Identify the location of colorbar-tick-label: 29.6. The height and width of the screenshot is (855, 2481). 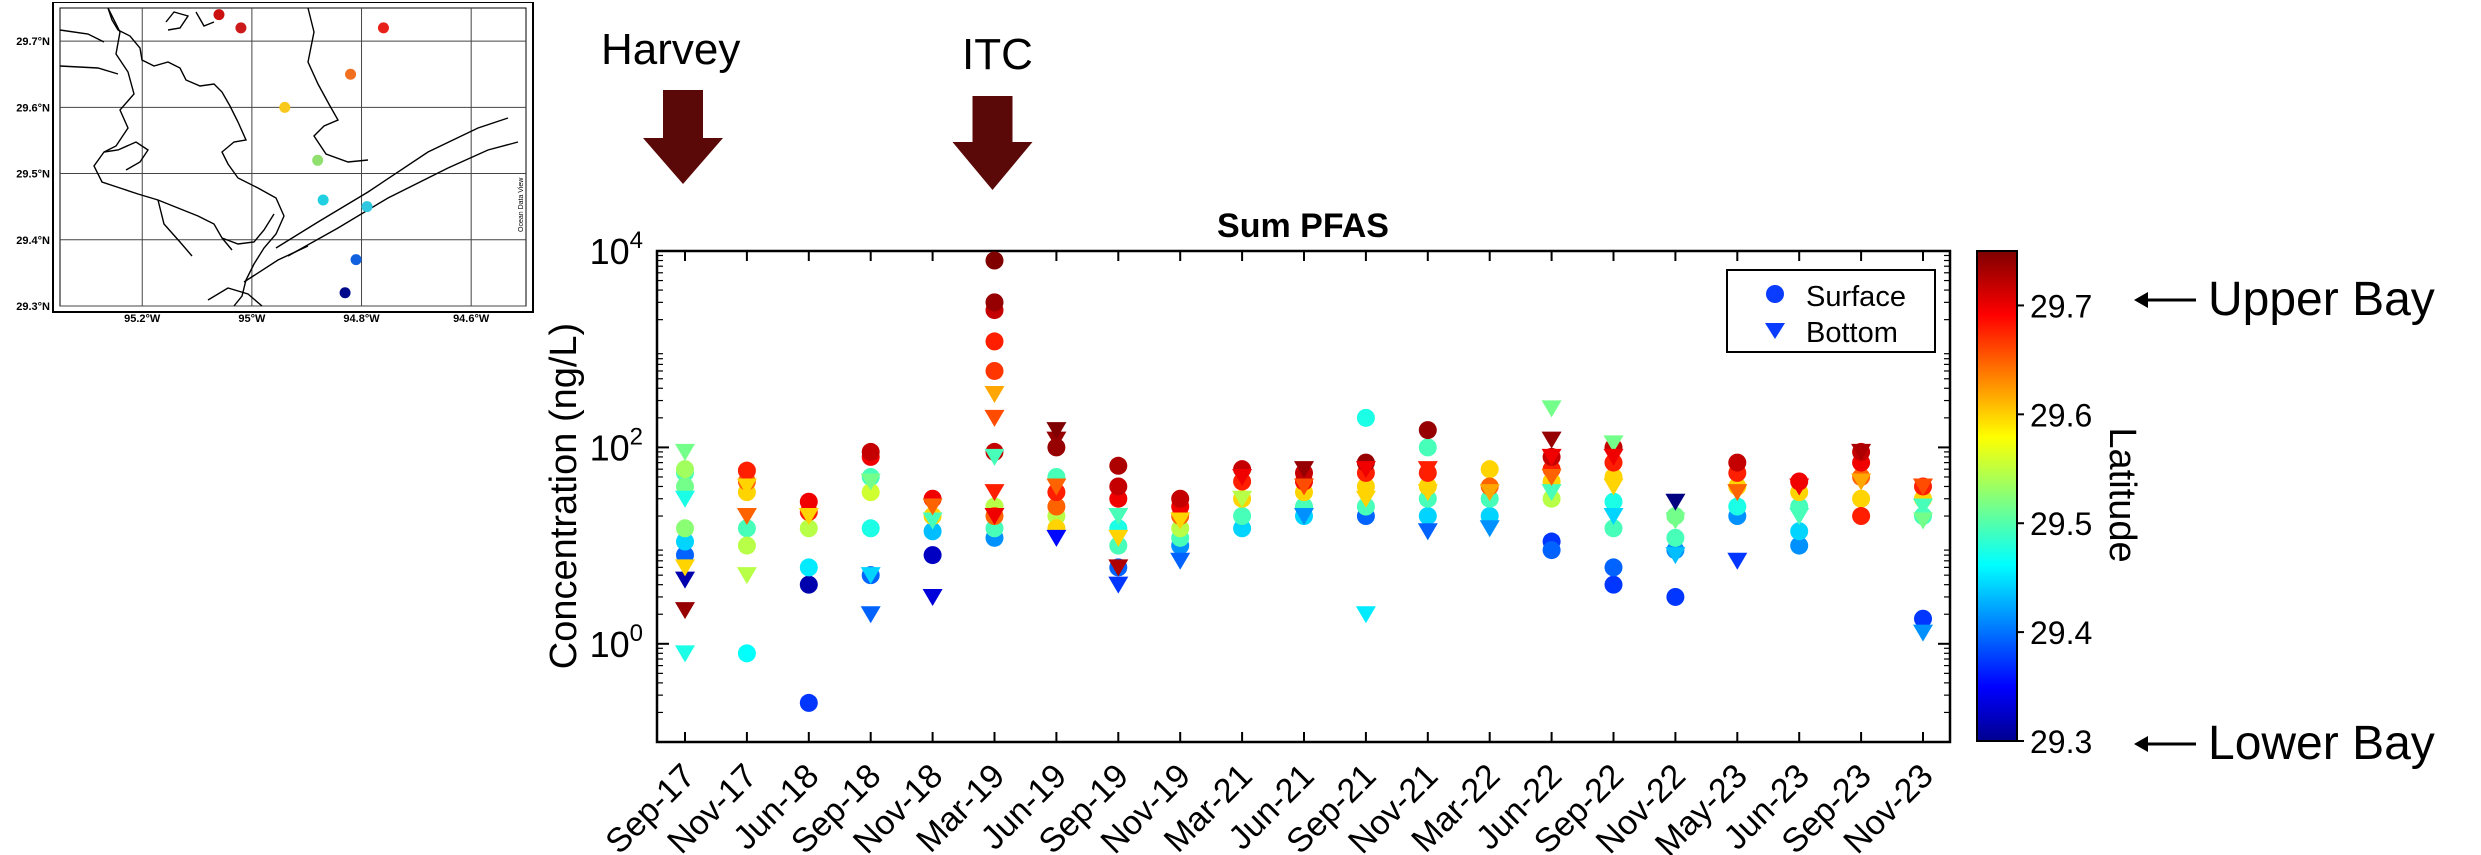
(2061, 415).